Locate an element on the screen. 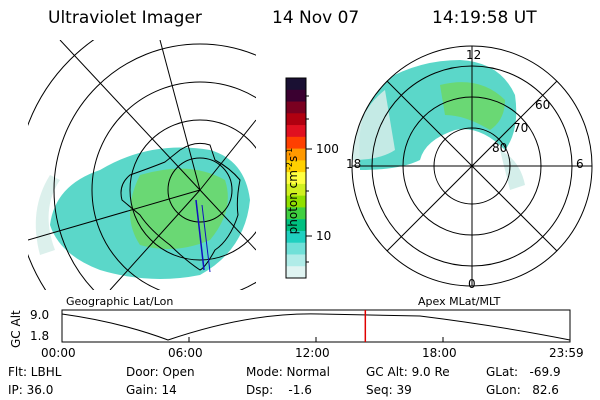  aurora-halo-left is located at coordinates (47, 215).